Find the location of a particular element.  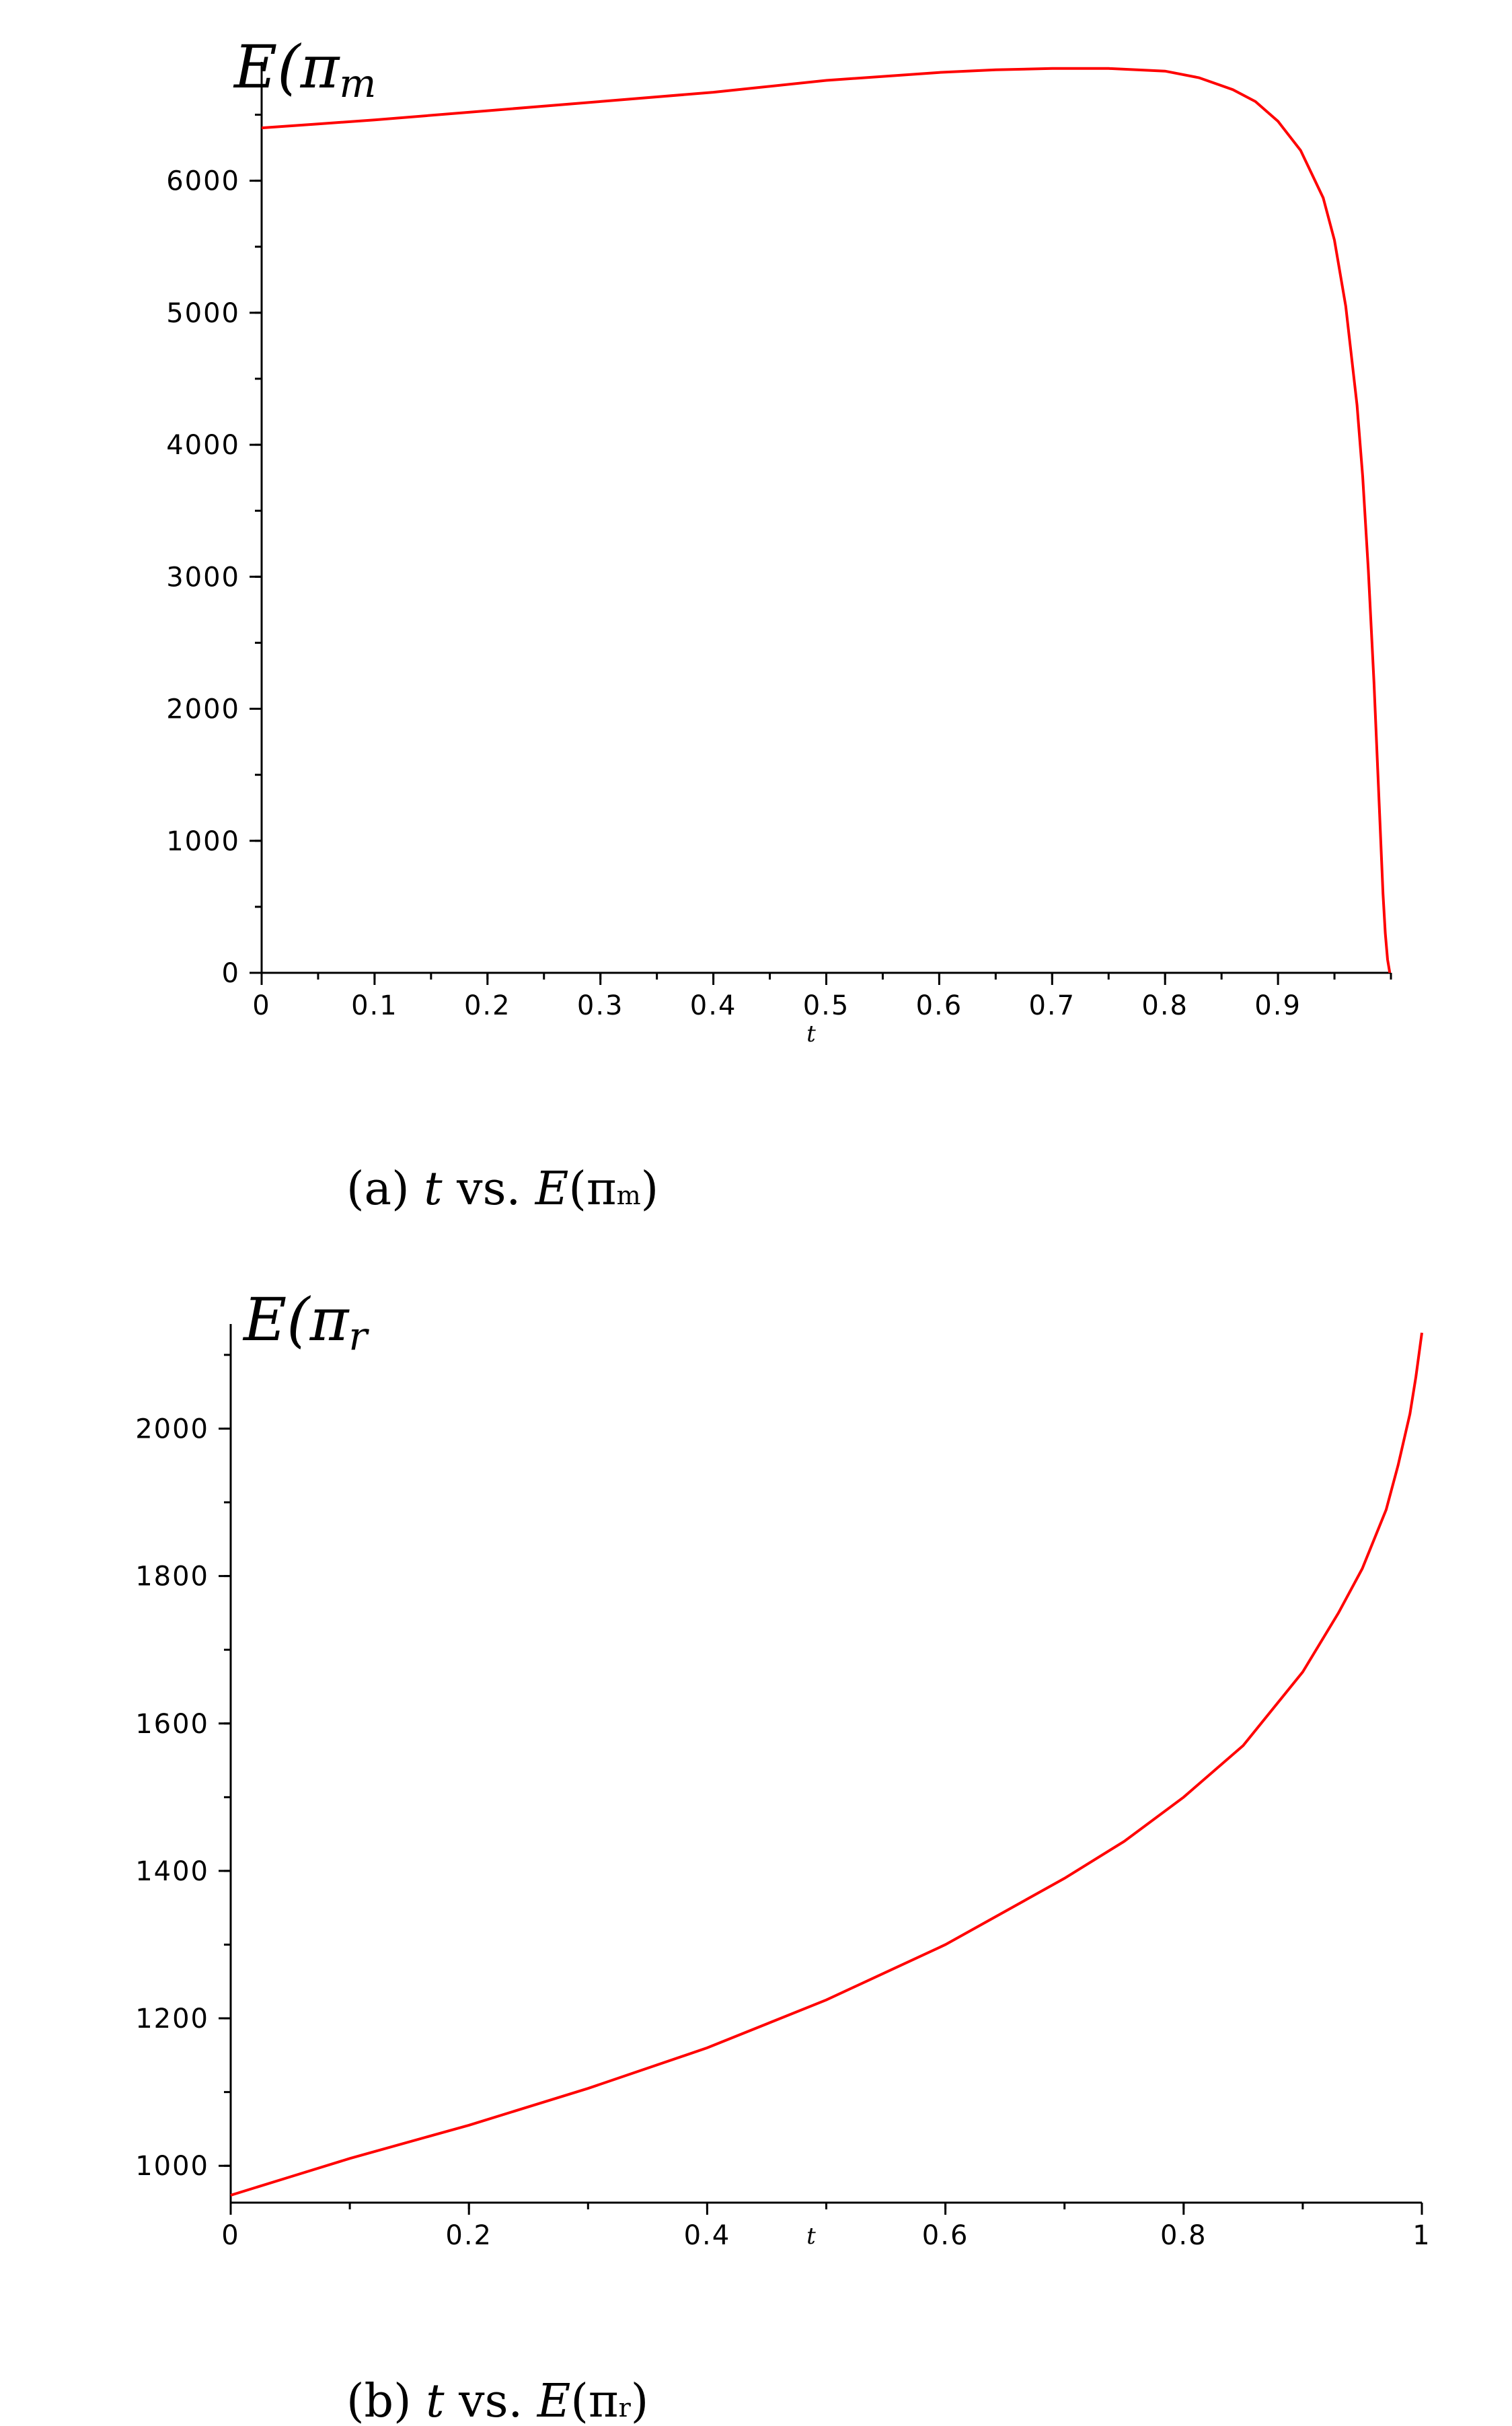

chart-a-y-tick-label: 4000 is located at coordinates (203, 445).